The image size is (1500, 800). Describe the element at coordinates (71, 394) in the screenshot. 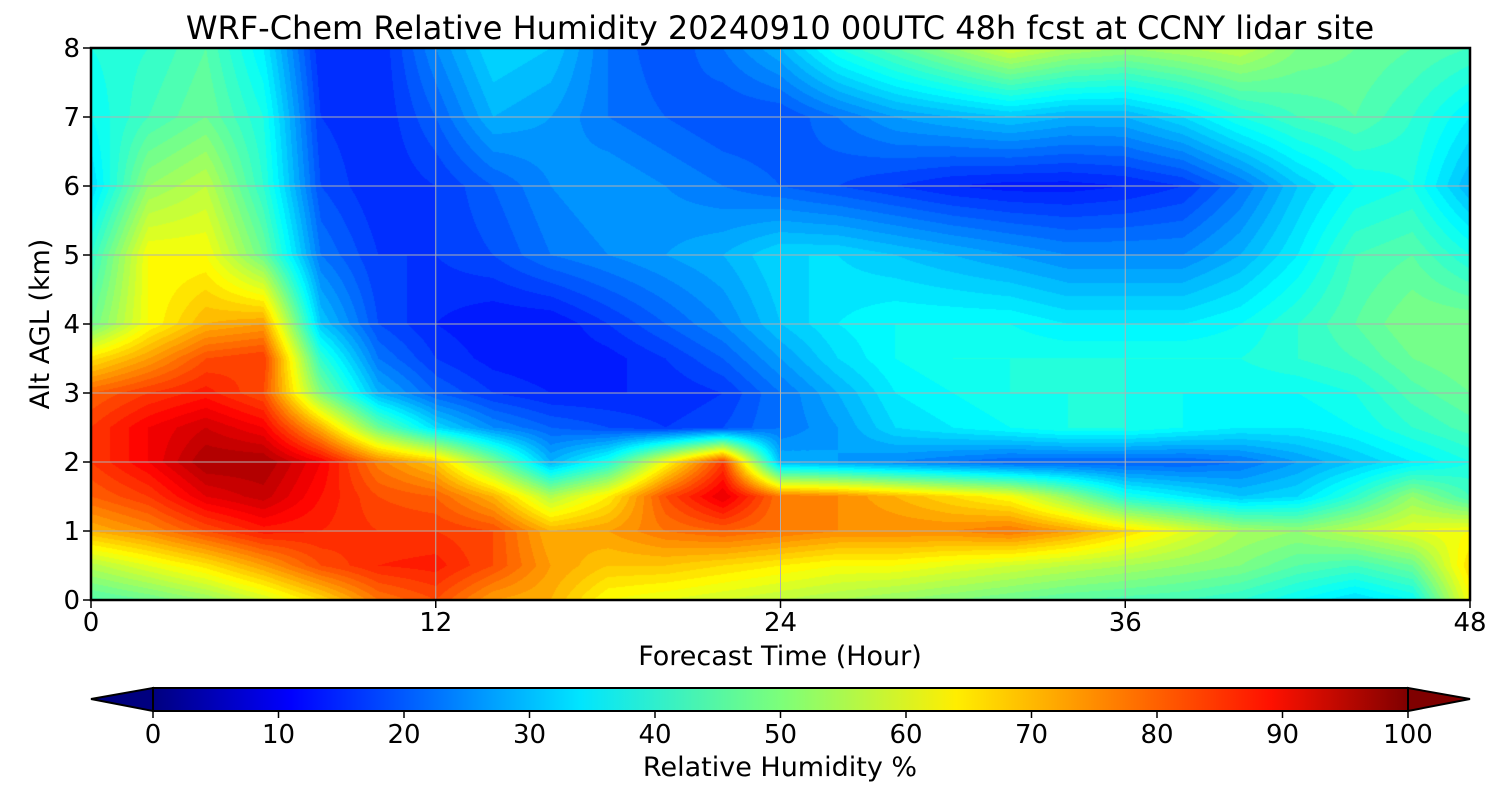

I see `y-tick-label: 3` at that location.